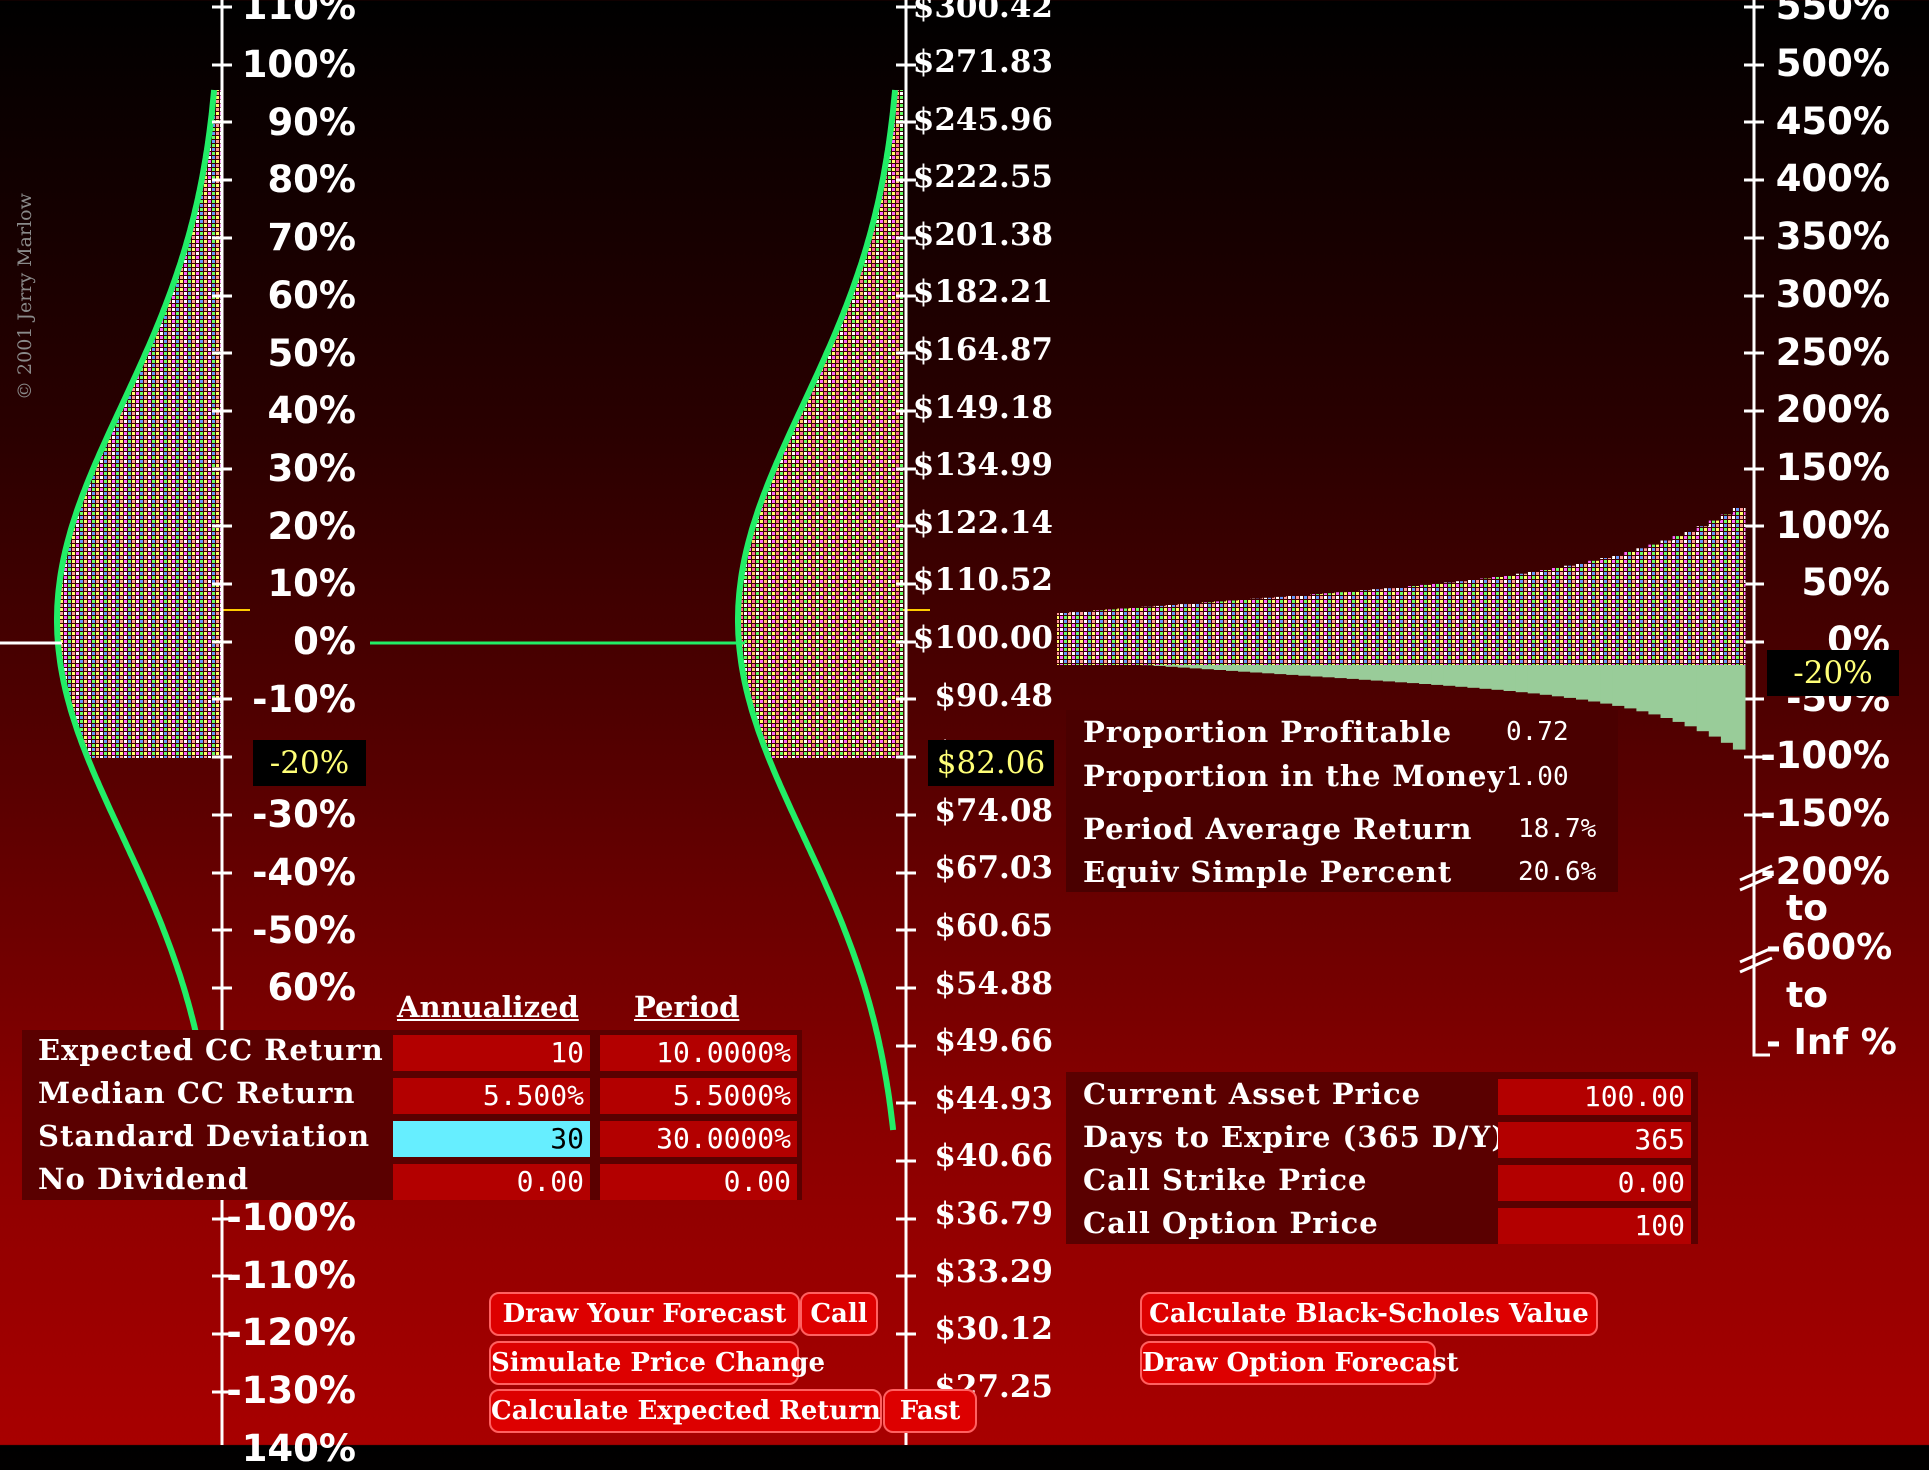 The height and width of the screenshot is (1470, 1929). I want to click on standard-deviation-annualized: 30, so click(491, 1139).